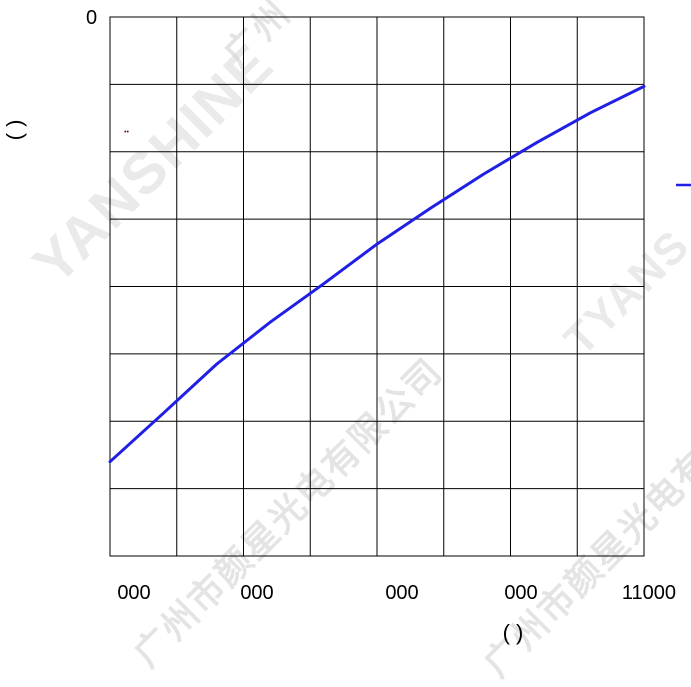 The image size is (691, 687). I want to click on plot-annotation: ••, so click(126, 132).